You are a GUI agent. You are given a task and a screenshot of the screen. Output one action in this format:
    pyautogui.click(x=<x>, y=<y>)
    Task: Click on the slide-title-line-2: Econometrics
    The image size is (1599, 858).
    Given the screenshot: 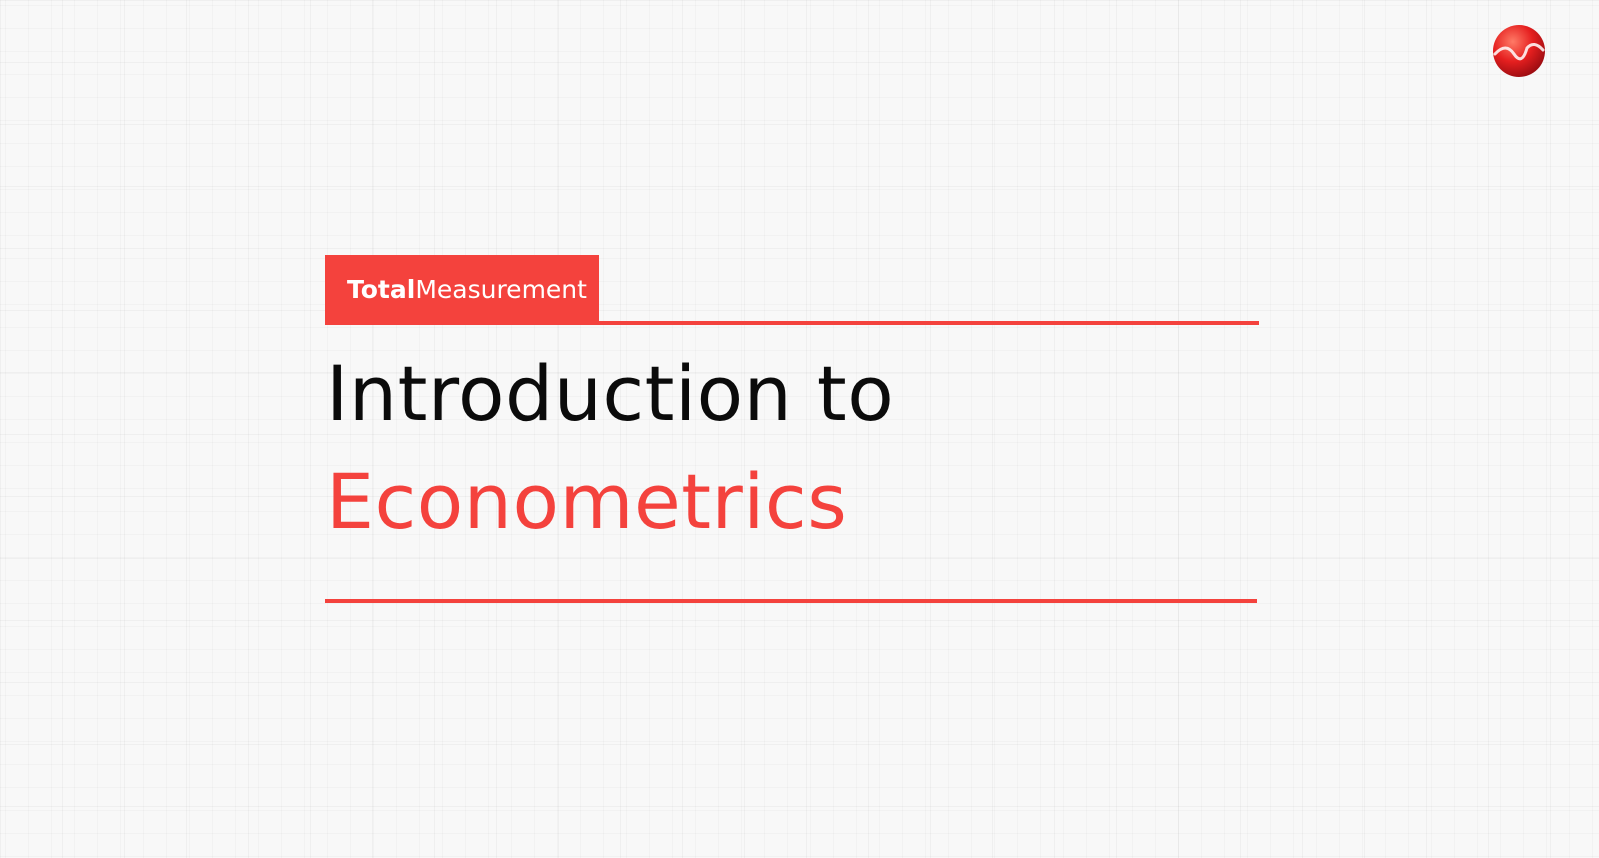 What is the action you would take?
    pyautogui.click(x=587, y=501)
    